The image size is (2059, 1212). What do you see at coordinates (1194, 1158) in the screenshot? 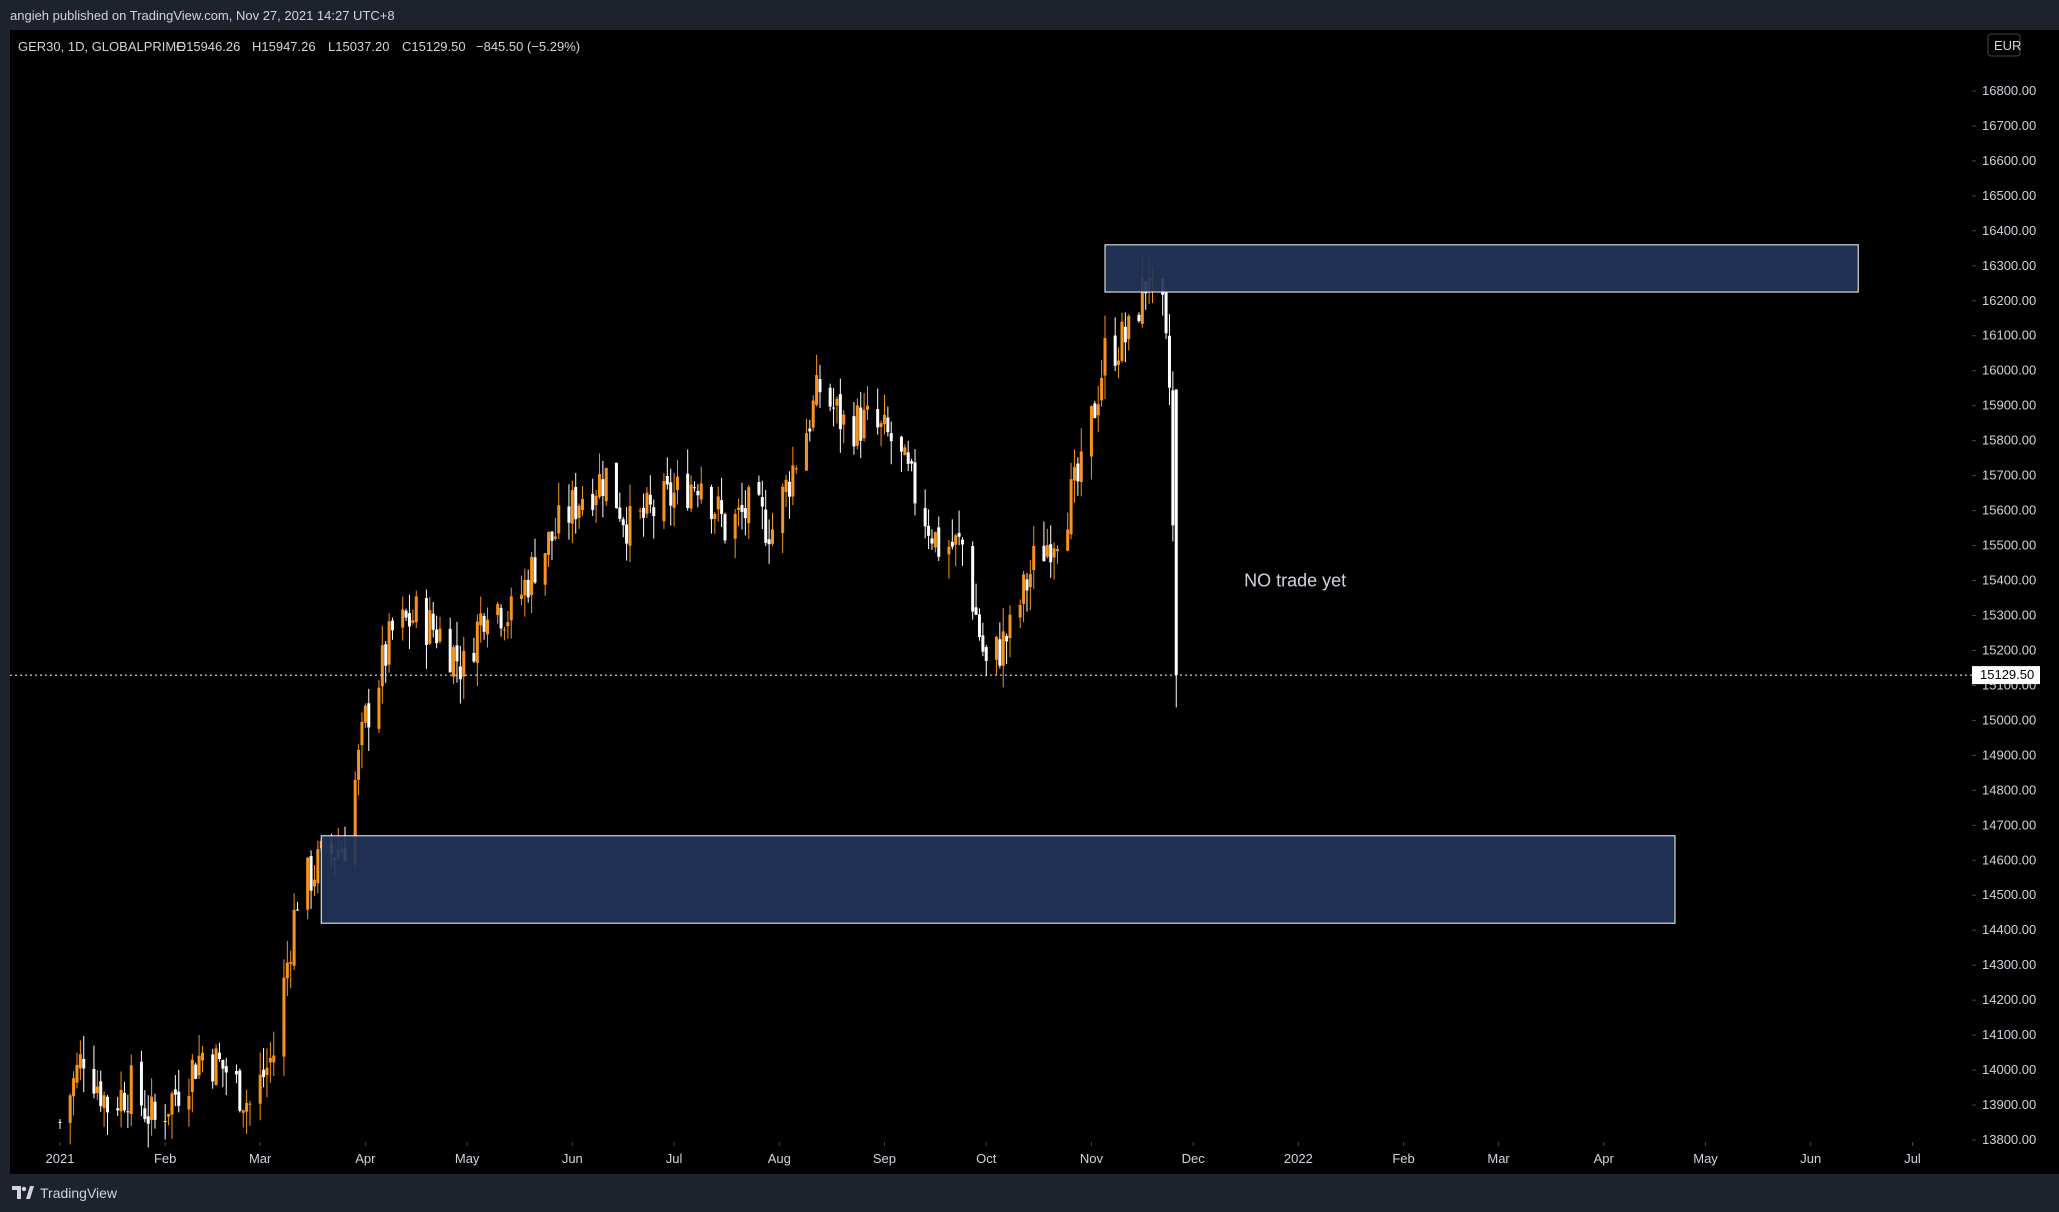
I see `x-tick-label: Dec` at bounding box center [1194, 1158].